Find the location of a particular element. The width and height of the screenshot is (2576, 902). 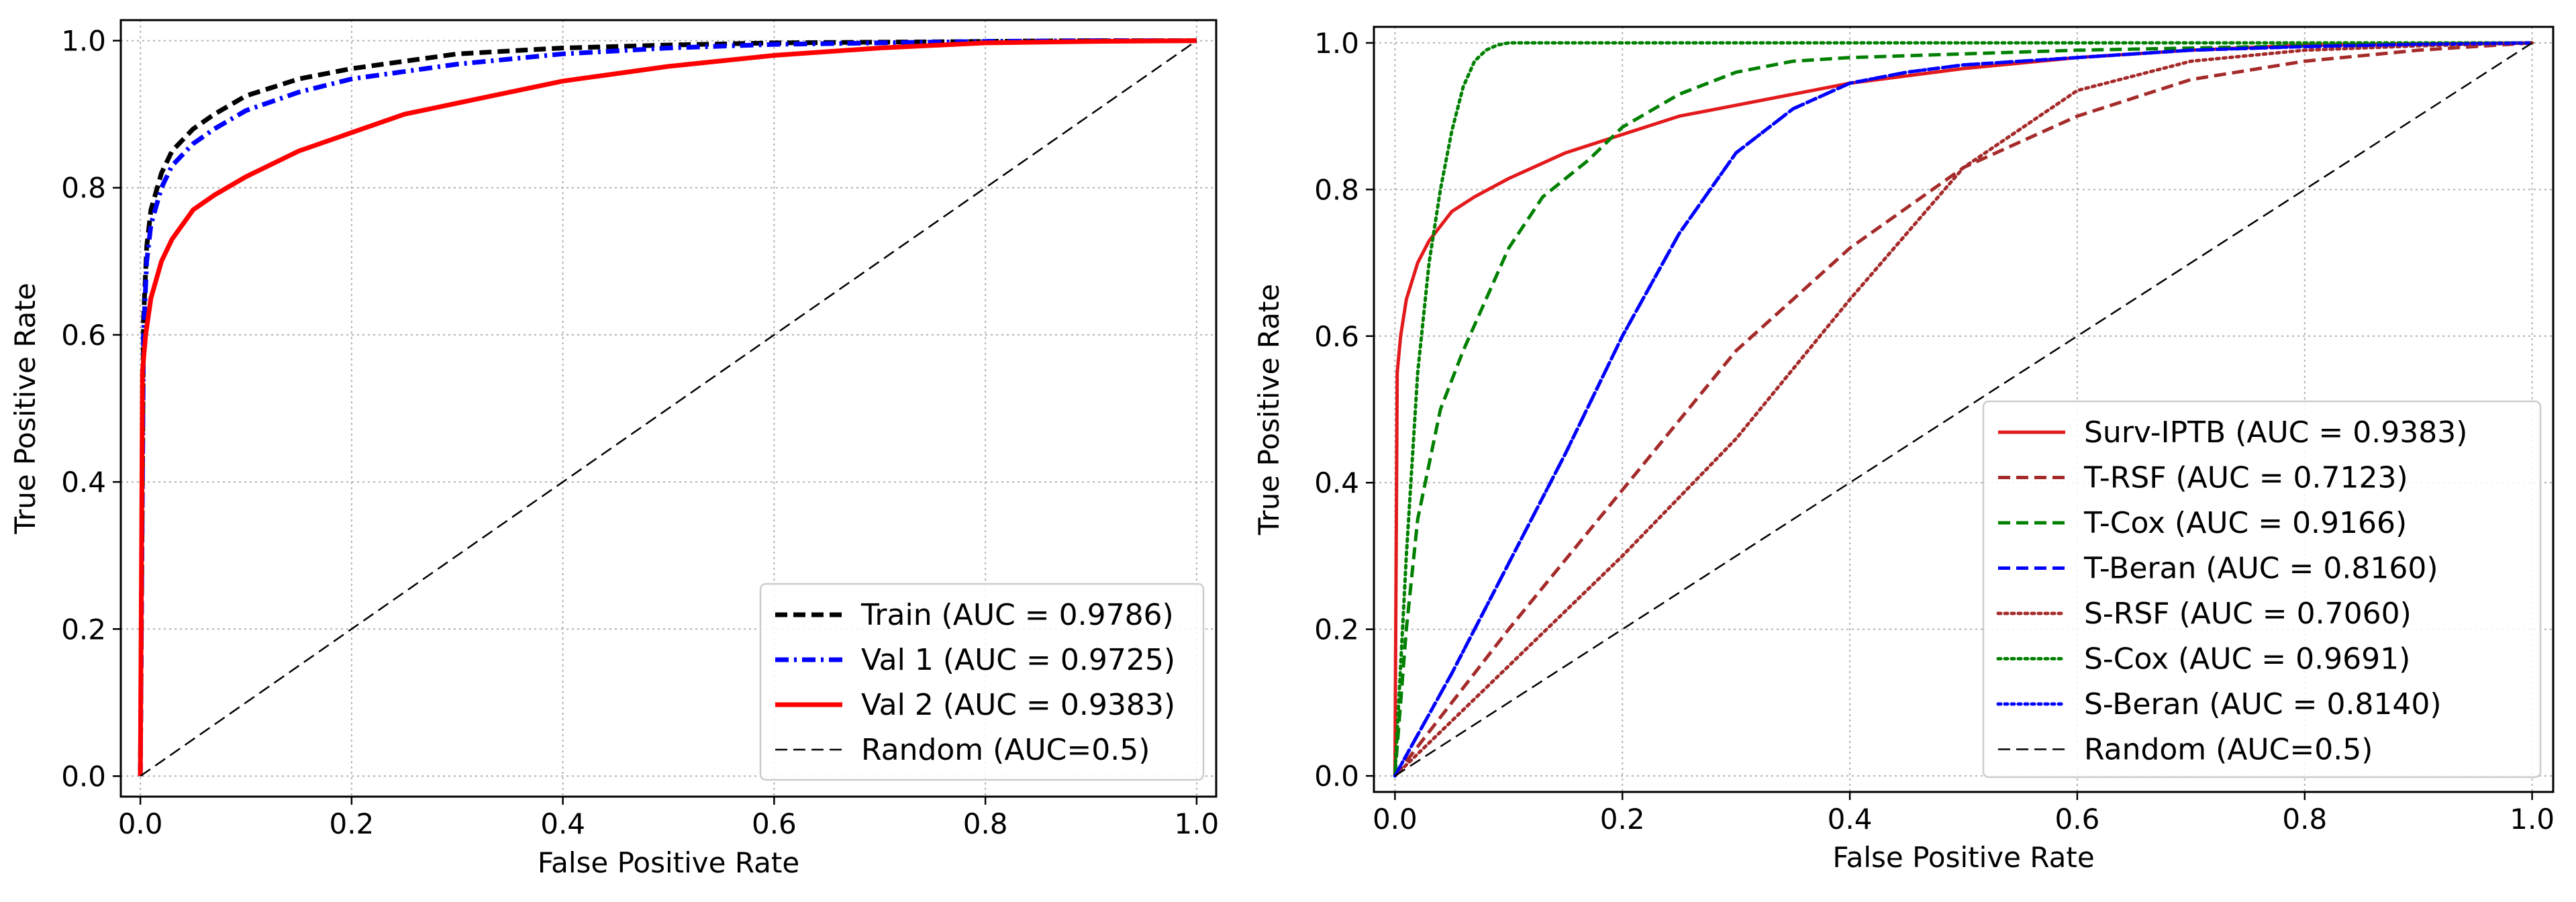

legend-label: S-Cox (AUC = 0.9691) is located at coordinates (2247, 659).